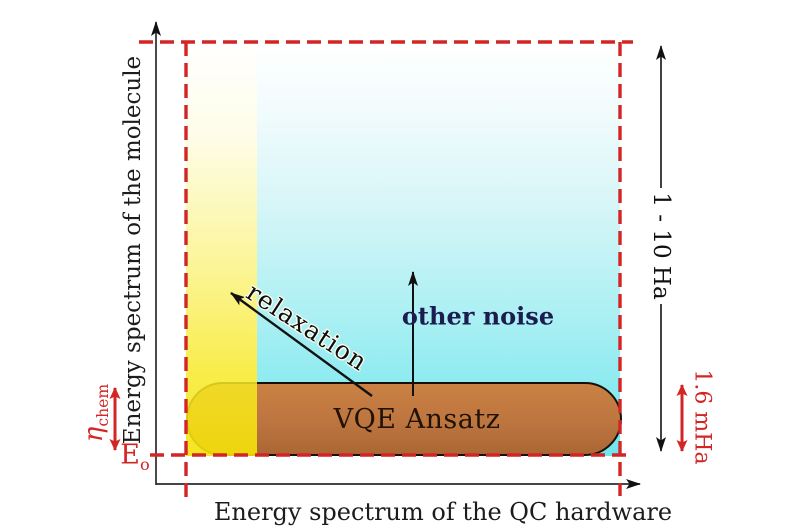  I want to click on energy-range-label: 1 - 10 Ha, so click(661, 246).